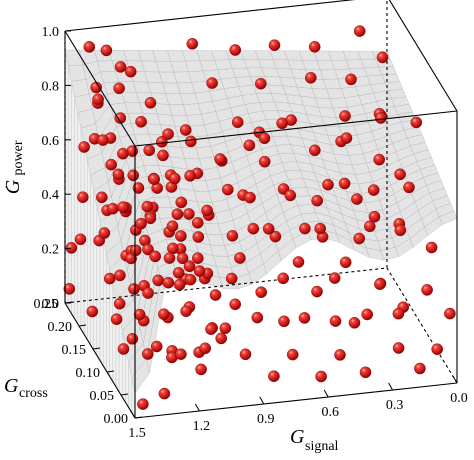 This screenshot has height=460, width=474. What do you see at coordinates (51, 250) in the screenshot?
I see `z-tick-label: 0.2` at bounding box center [51, 250].